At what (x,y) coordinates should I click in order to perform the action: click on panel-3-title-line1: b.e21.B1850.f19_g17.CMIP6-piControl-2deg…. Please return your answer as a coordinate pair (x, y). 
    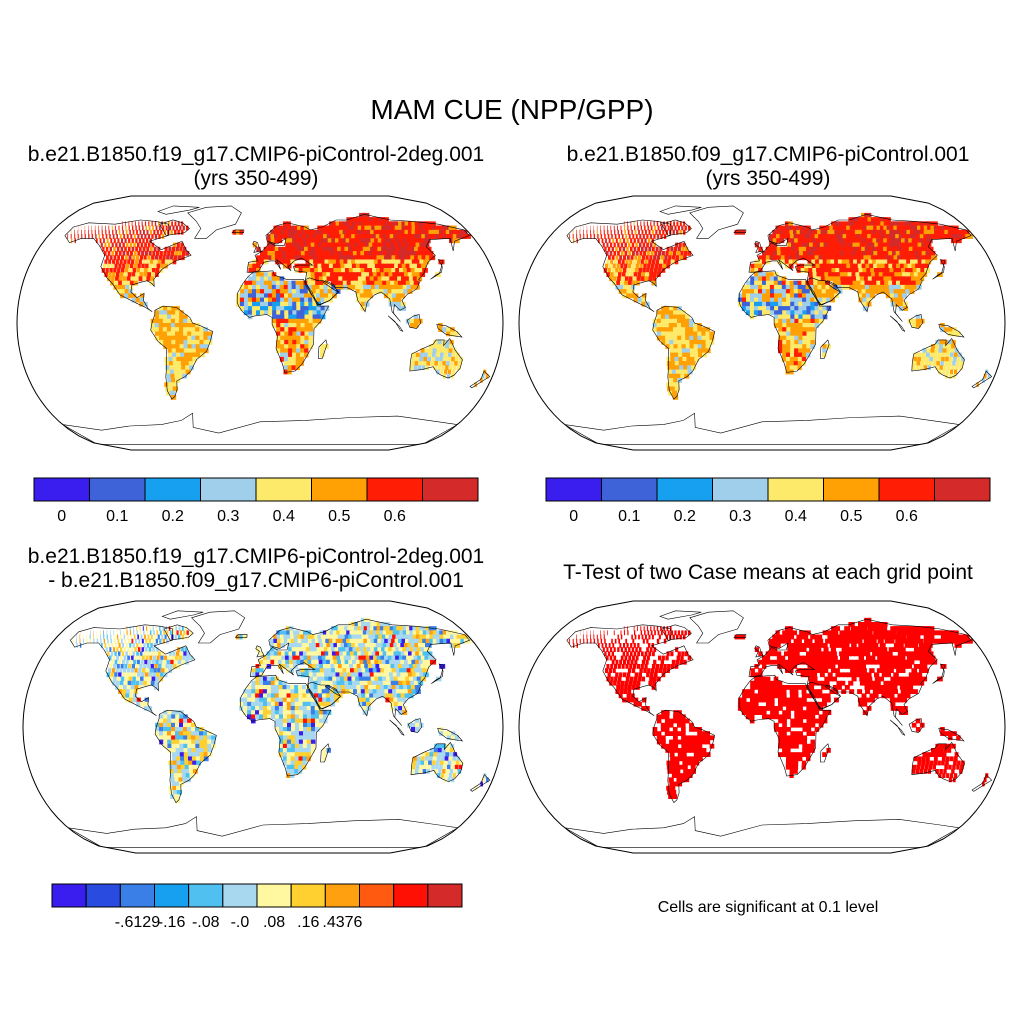
    Looking at the image, I should click on (256, 556).